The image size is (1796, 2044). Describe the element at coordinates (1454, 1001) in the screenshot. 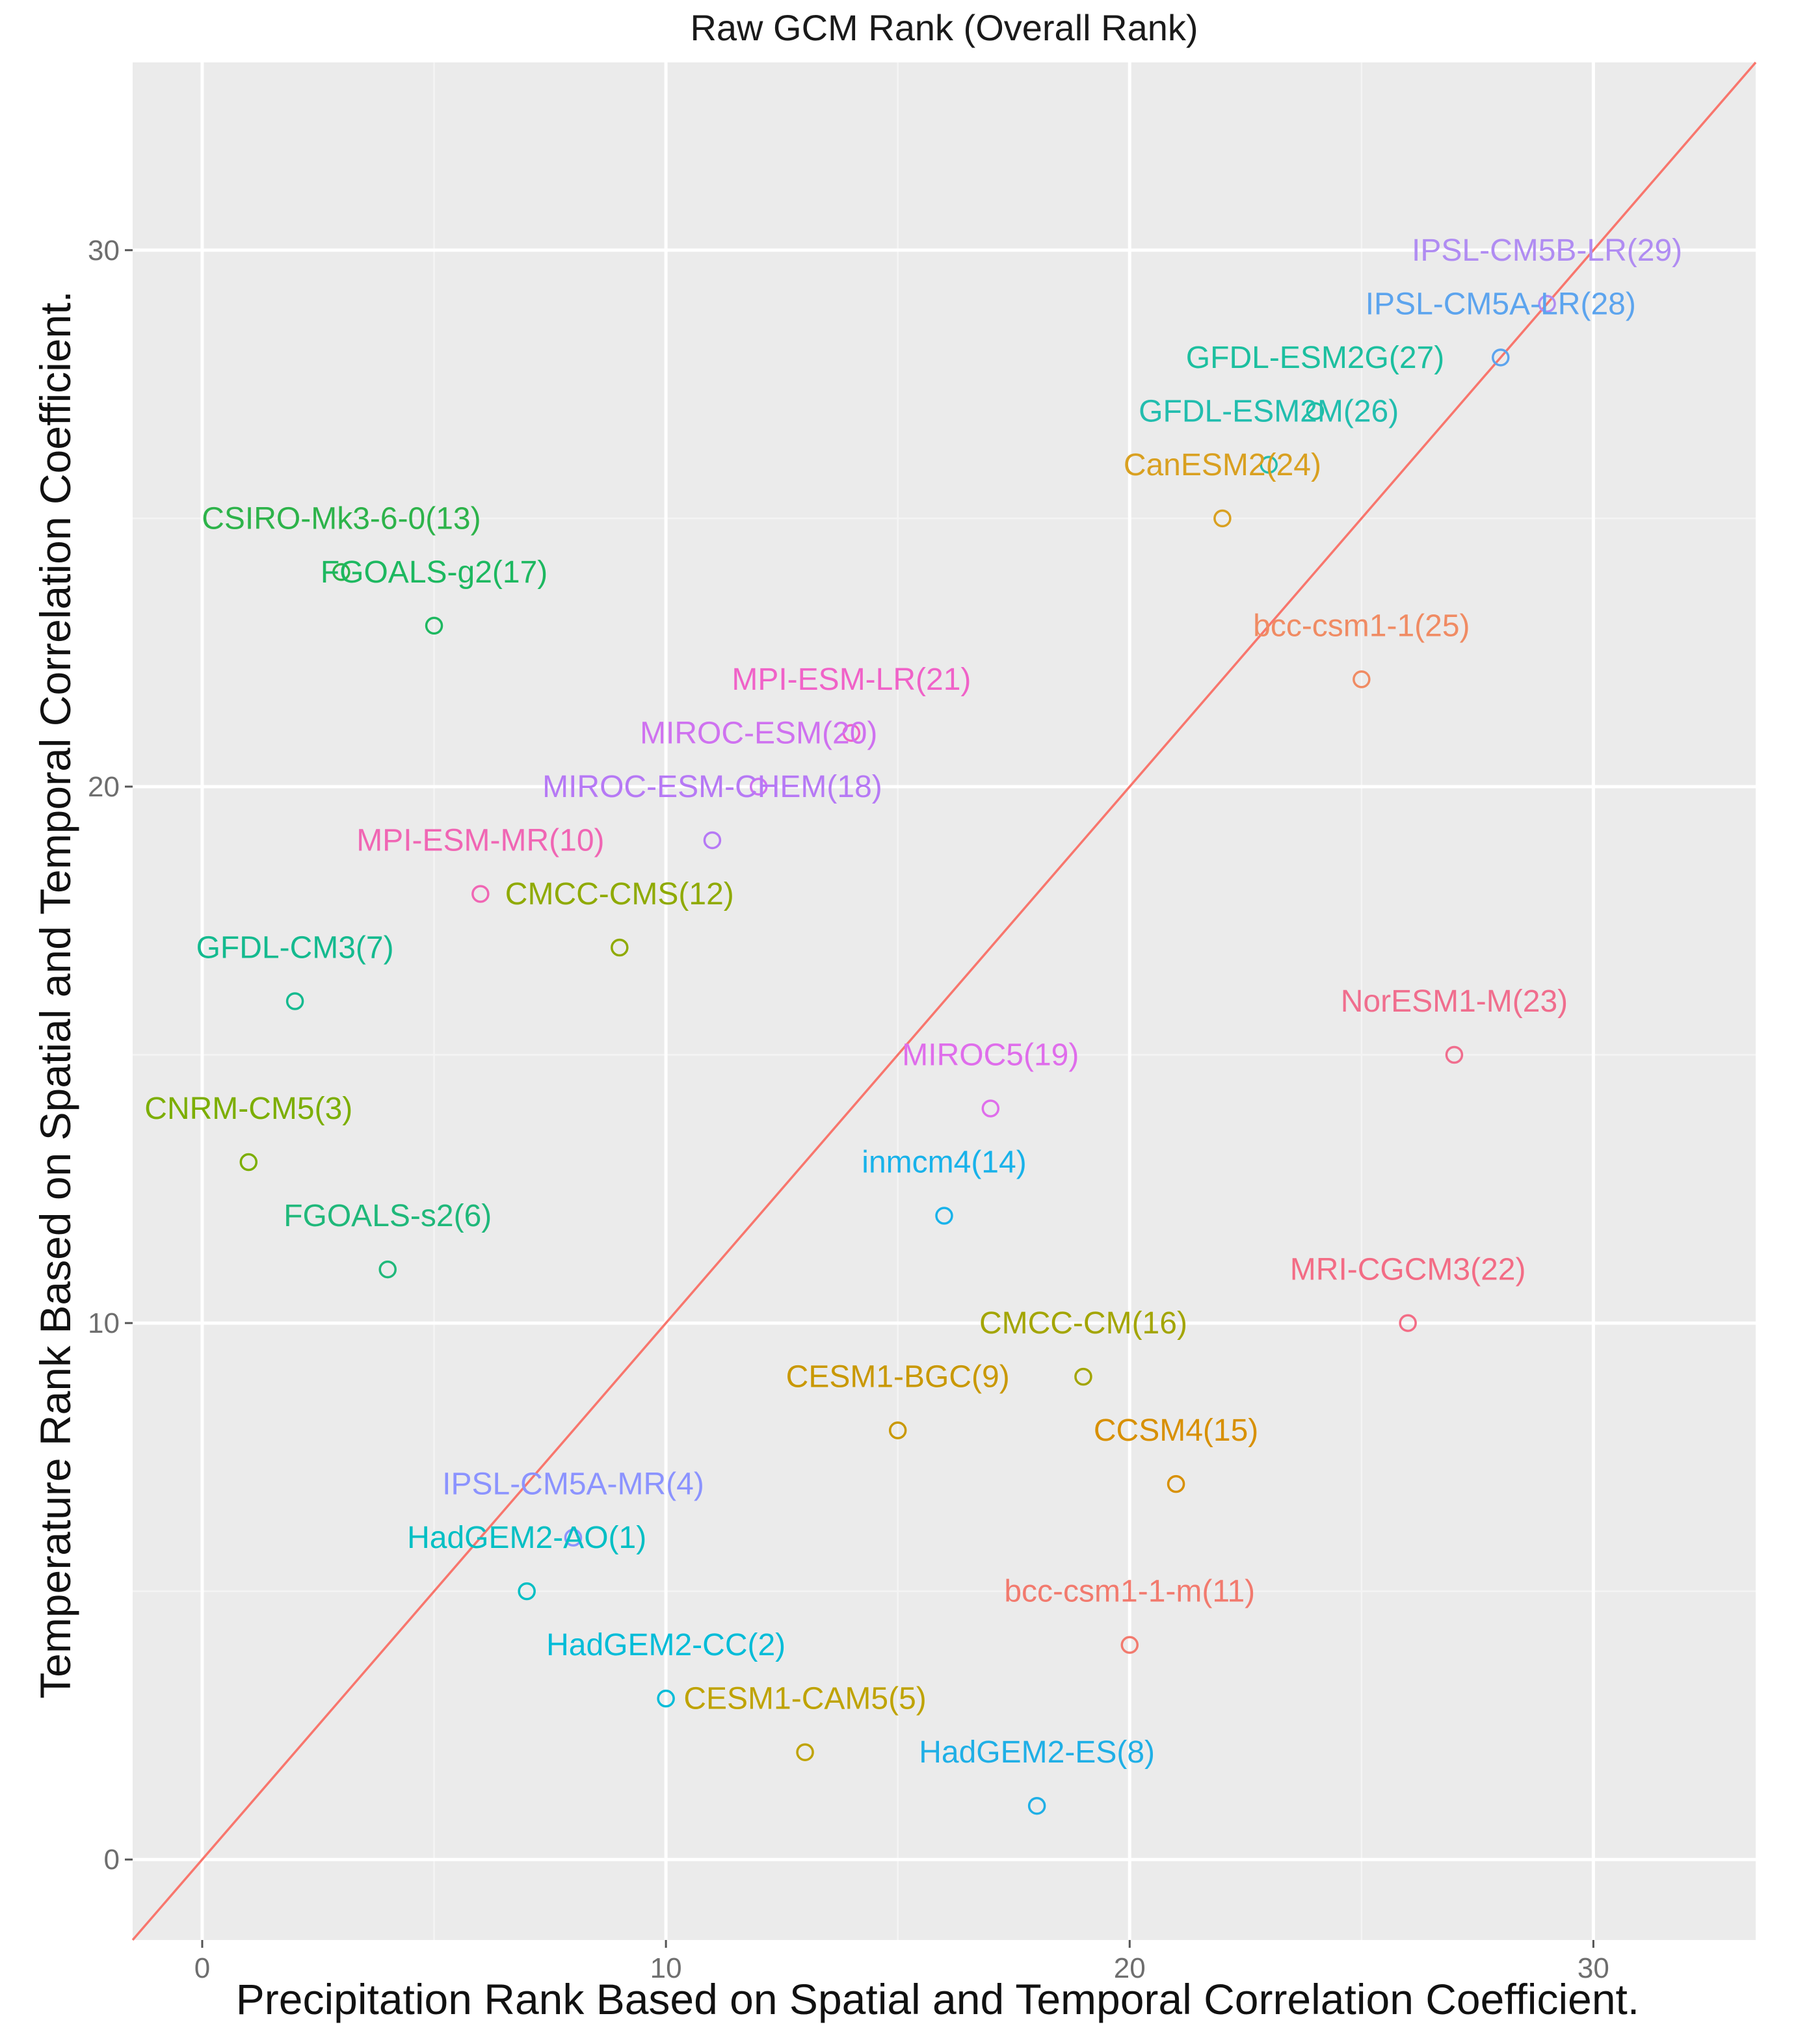

I see `point-label: NorESM1-M(23)` at that location.